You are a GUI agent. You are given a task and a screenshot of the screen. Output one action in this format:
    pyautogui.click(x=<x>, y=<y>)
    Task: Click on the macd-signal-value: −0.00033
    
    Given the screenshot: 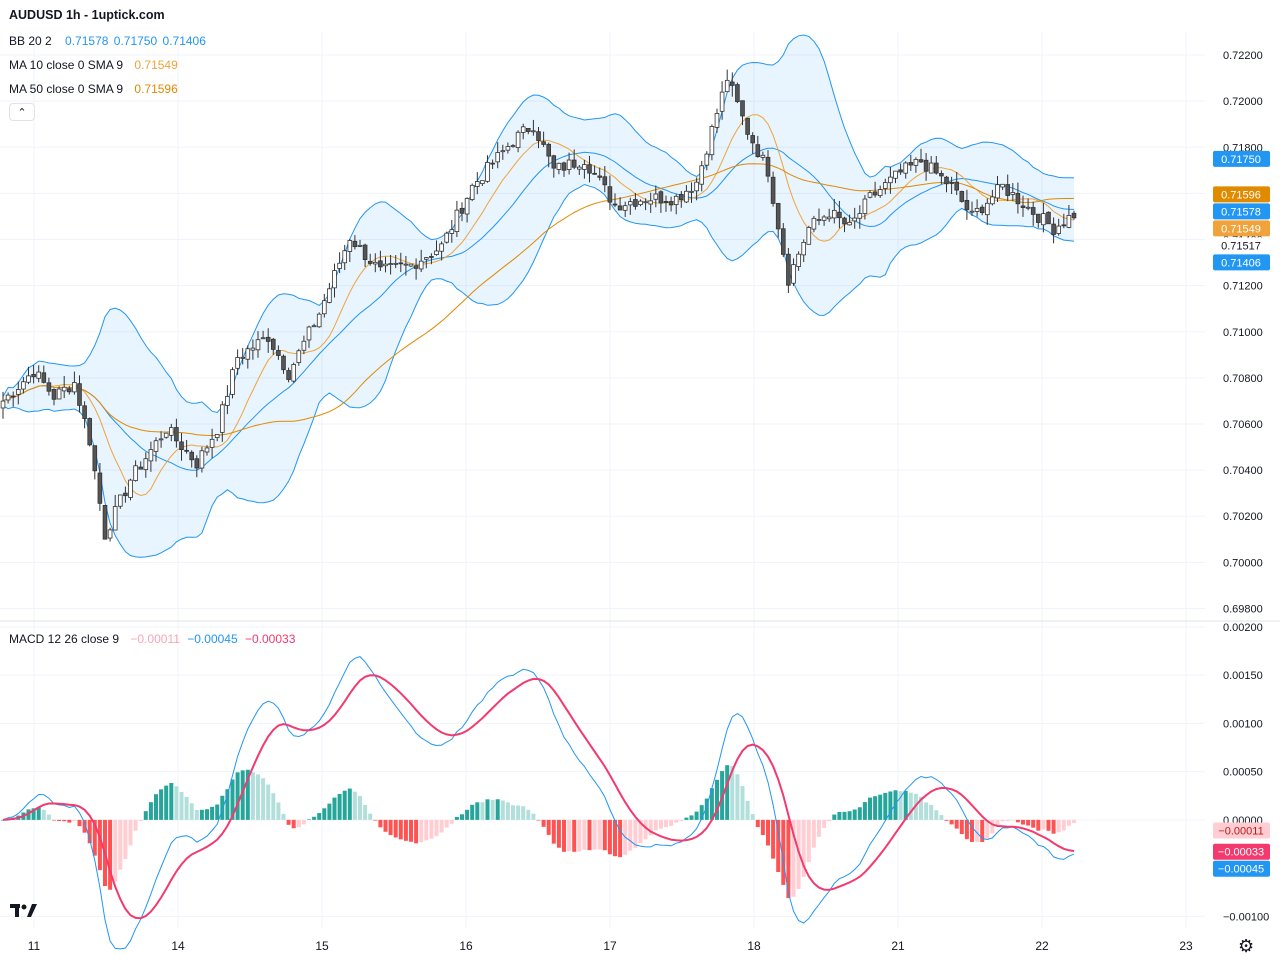 What is the action you would take?
    pyautogui.click(x=270, y=639)
    